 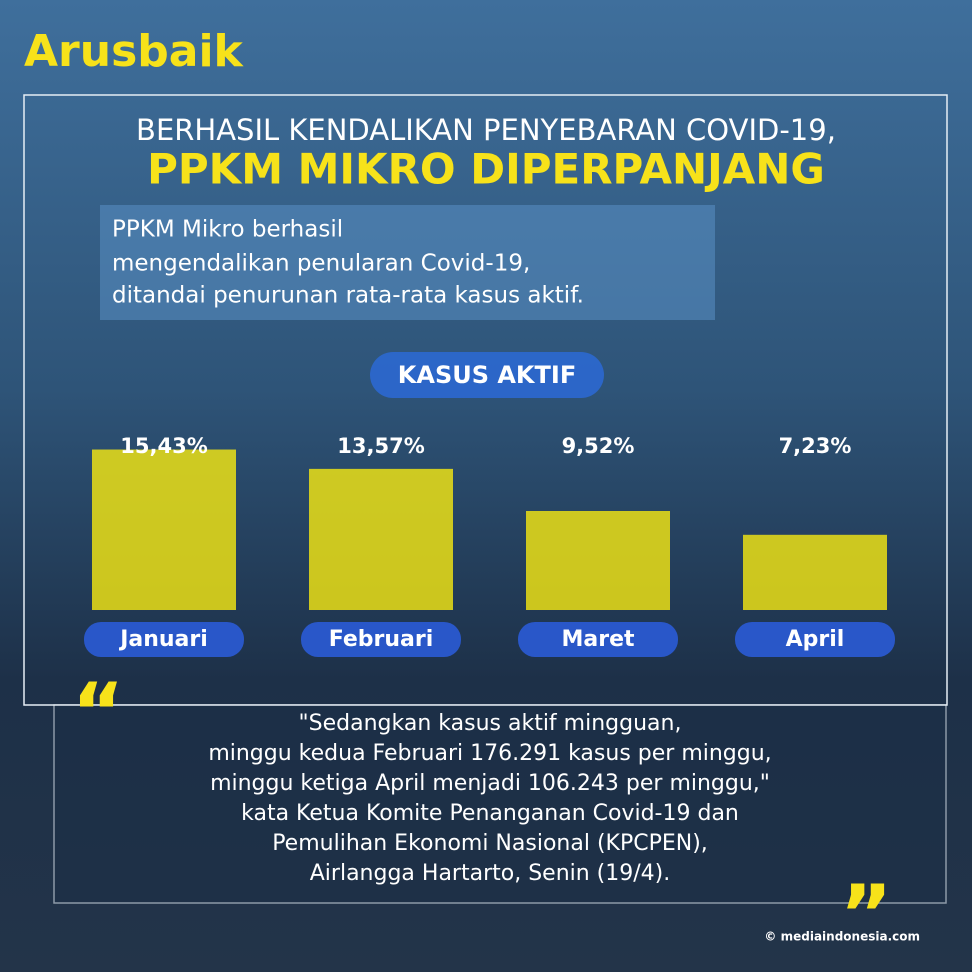 I want to click on intro-line: PPKM Mikro berhasil, so click(x=227, y=230).